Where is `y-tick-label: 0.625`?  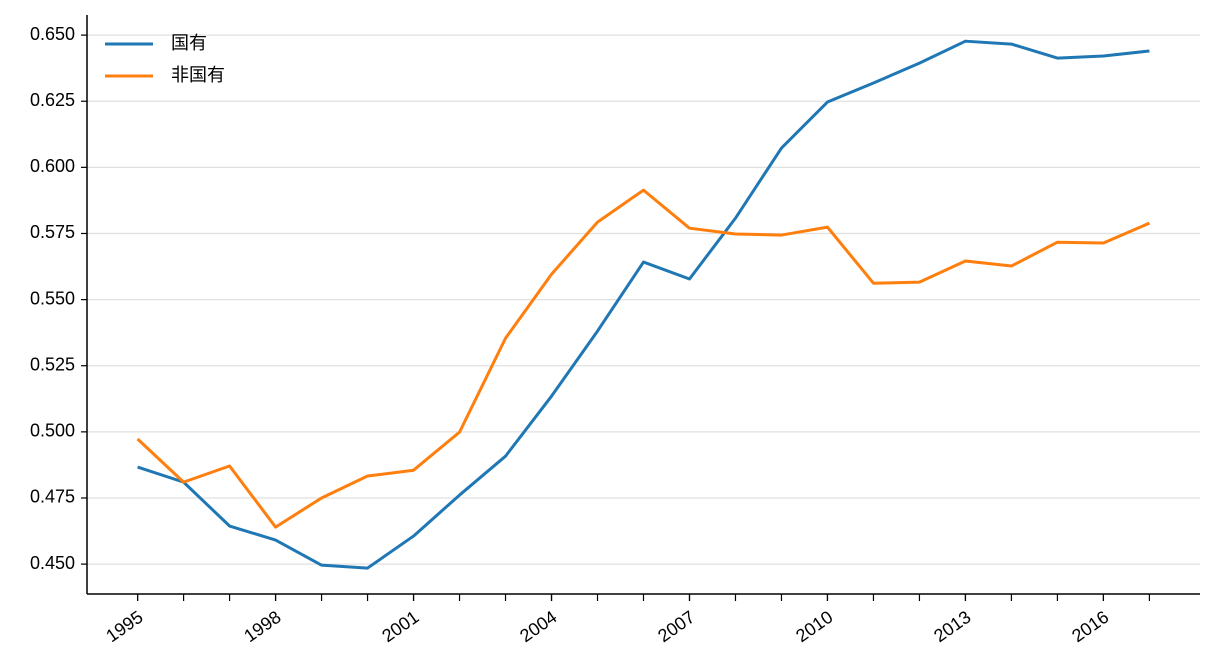 y-tick-label: 0.625 is located at coordinates (52, 100).